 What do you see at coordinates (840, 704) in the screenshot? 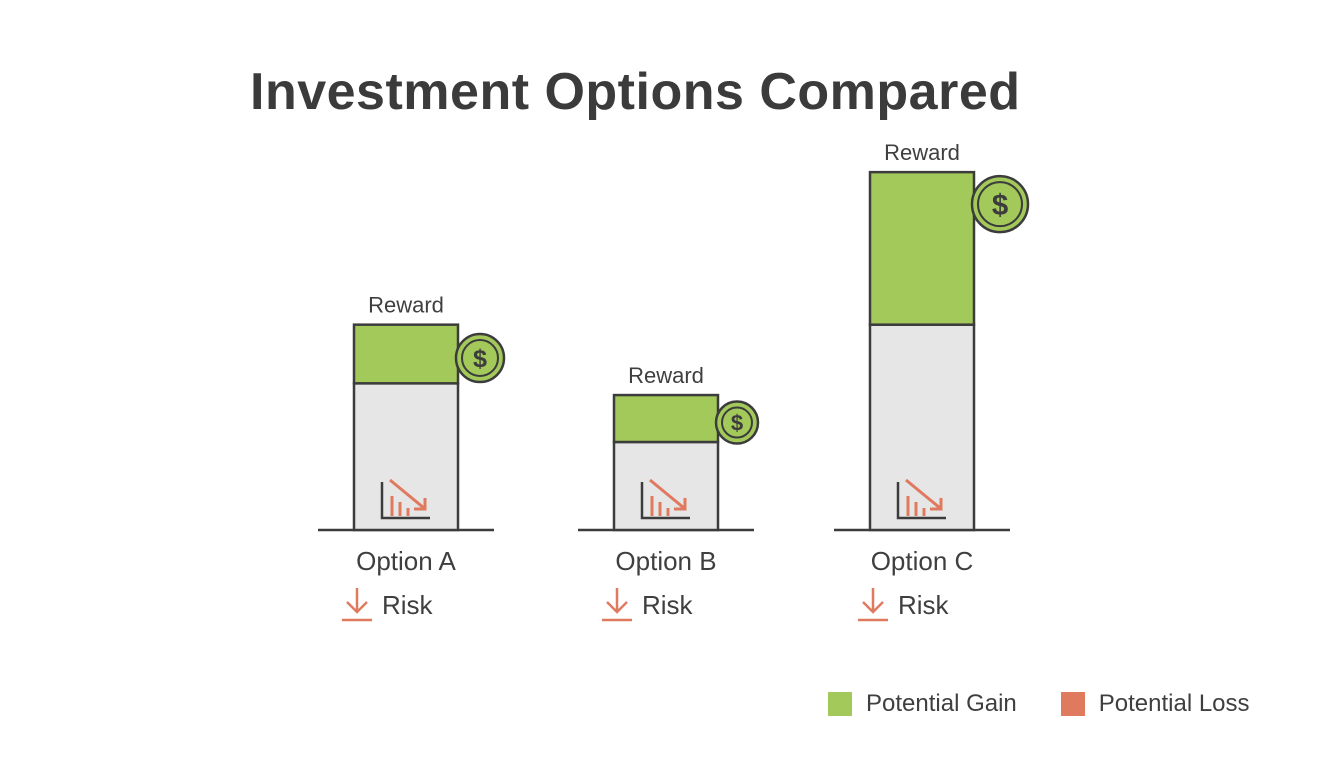
I see `legend-swatch-gain` at bounding box center [840, 704].